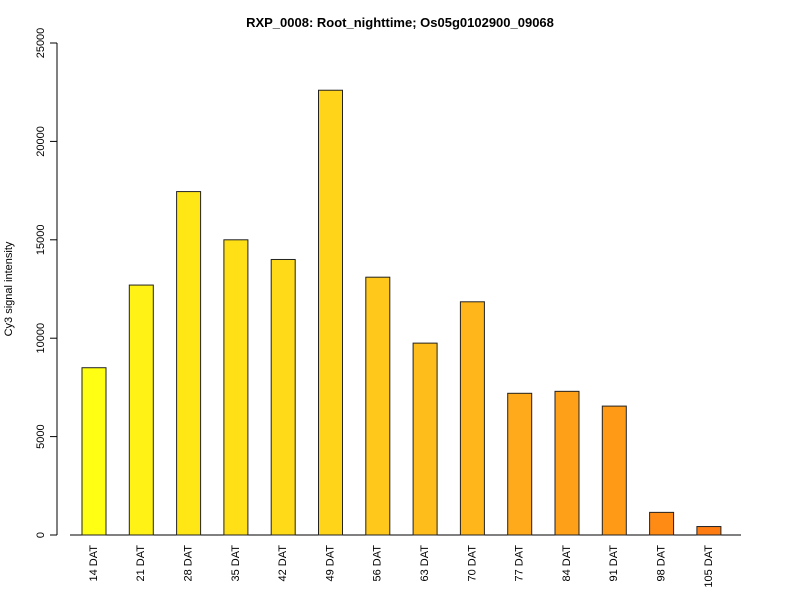 The width and height of the screenshot is (800, 600). I want to click on x-tick-label: 56 DAT, so click(378, 563).